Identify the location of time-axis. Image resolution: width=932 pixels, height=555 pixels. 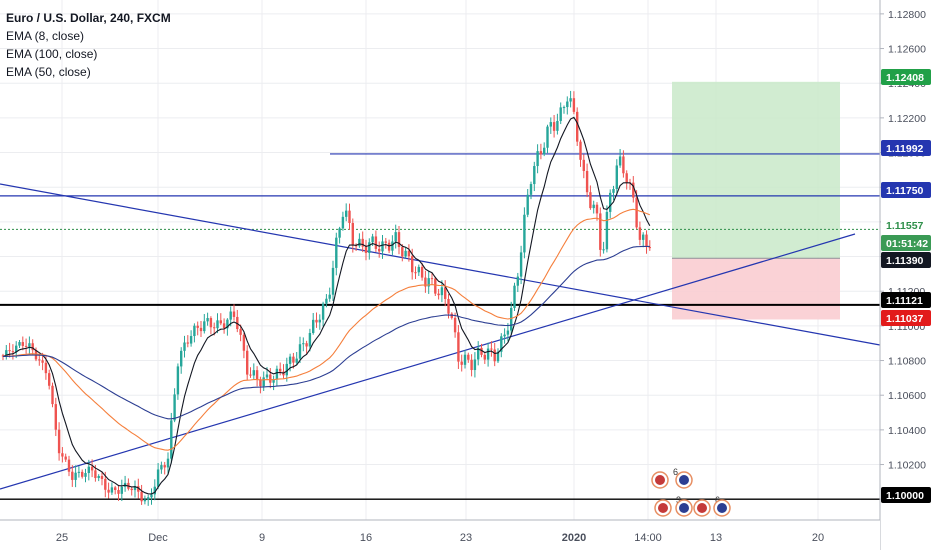
(440, 535).